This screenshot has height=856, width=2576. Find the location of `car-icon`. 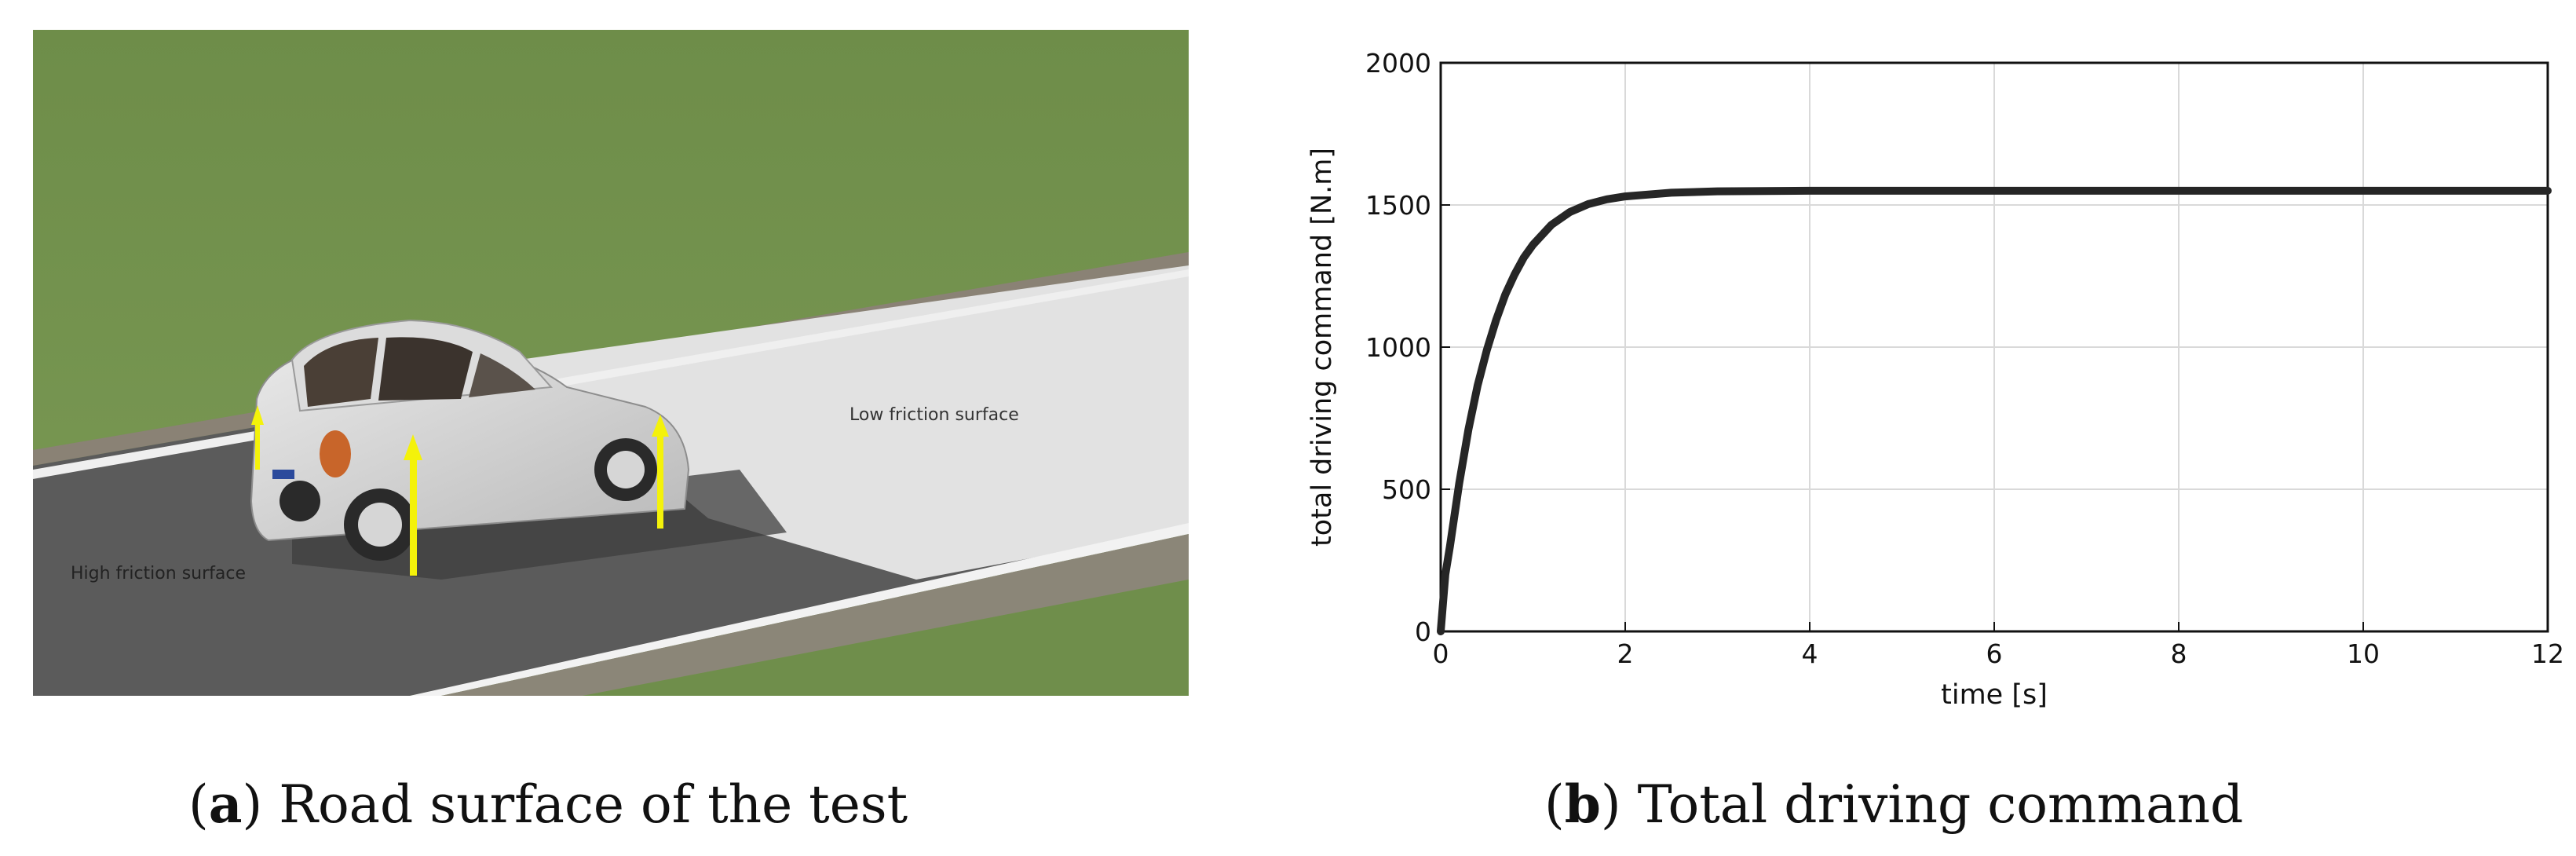

car-icon is located at coordinates (470, 440).